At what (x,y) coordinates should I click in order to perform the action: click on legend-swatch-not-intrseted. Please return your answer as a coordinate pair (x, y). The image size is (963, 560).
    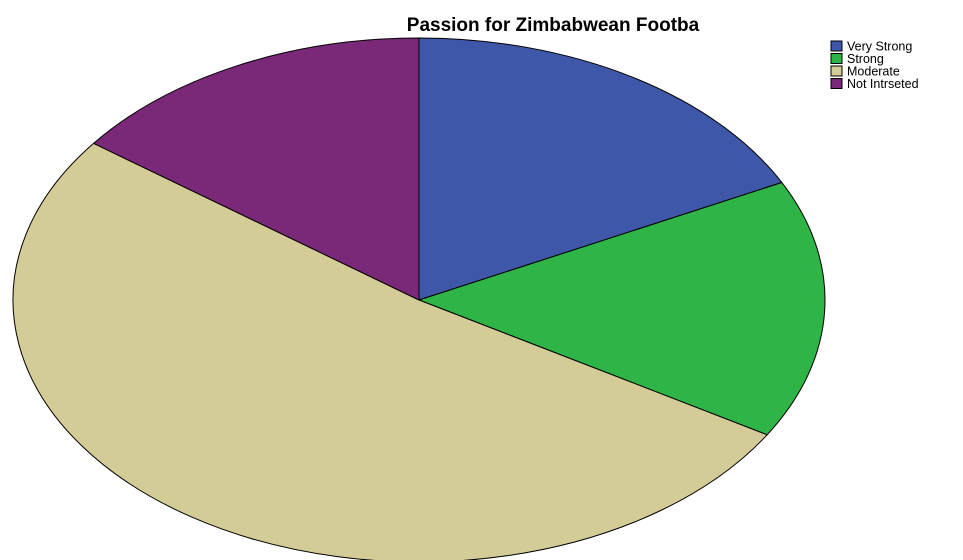
    Looking at the image, I should click on (836, 83).